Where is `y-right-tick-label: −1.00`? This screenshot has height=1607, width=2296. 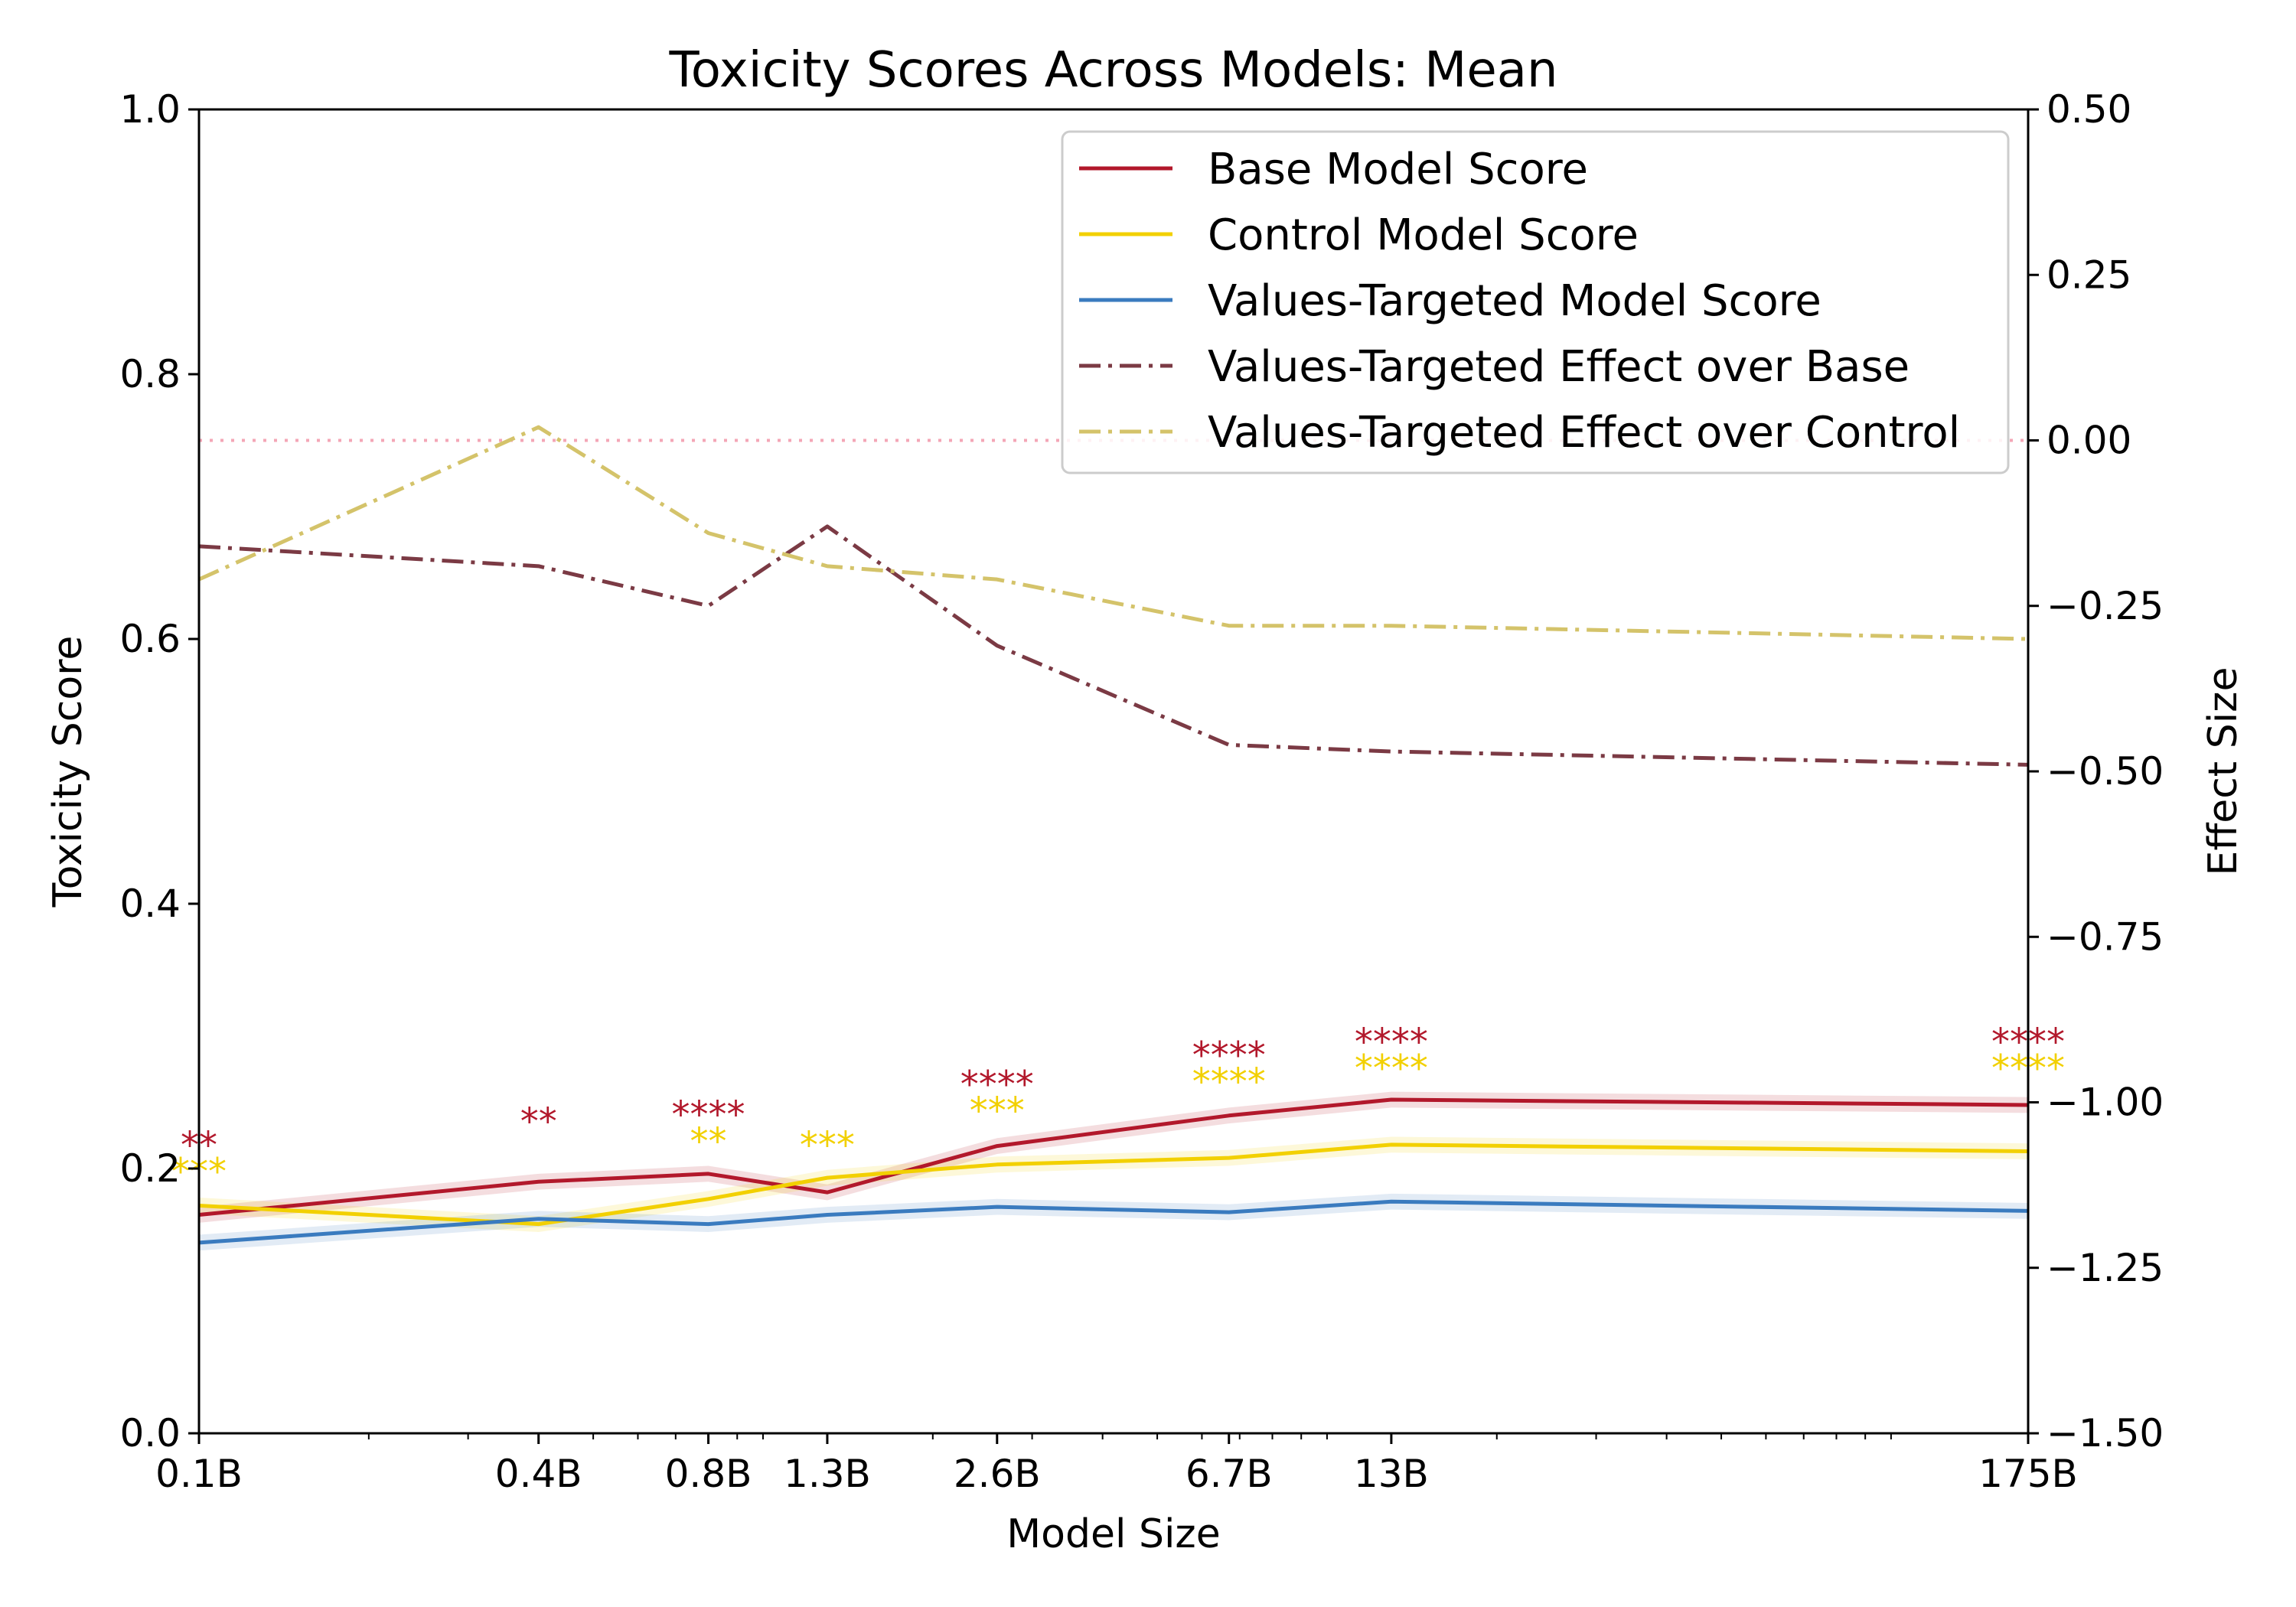 y-right-tick-label: −1.00 is located at coordinates (2105, 1103).